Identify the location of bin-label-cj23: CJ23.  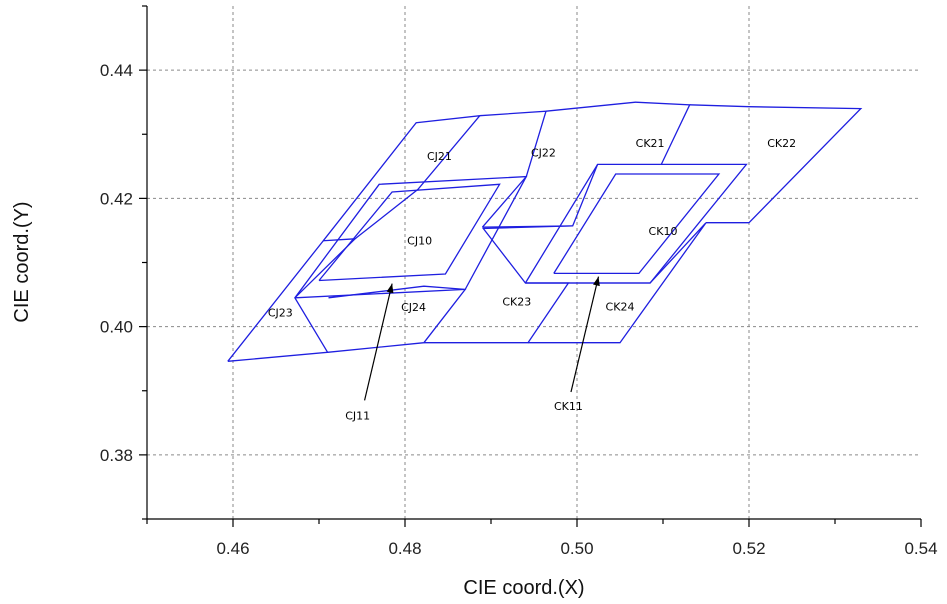
(280, 312).